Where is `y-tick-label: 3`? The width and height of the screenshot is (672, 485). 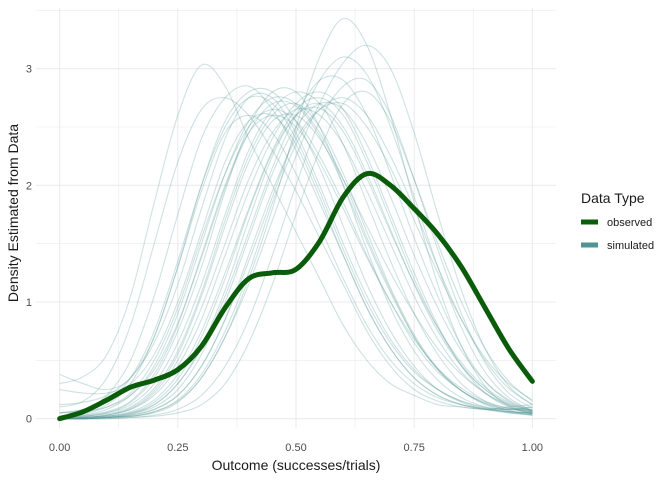
y-tick-label: 3 is located at coordinates (29, 70).